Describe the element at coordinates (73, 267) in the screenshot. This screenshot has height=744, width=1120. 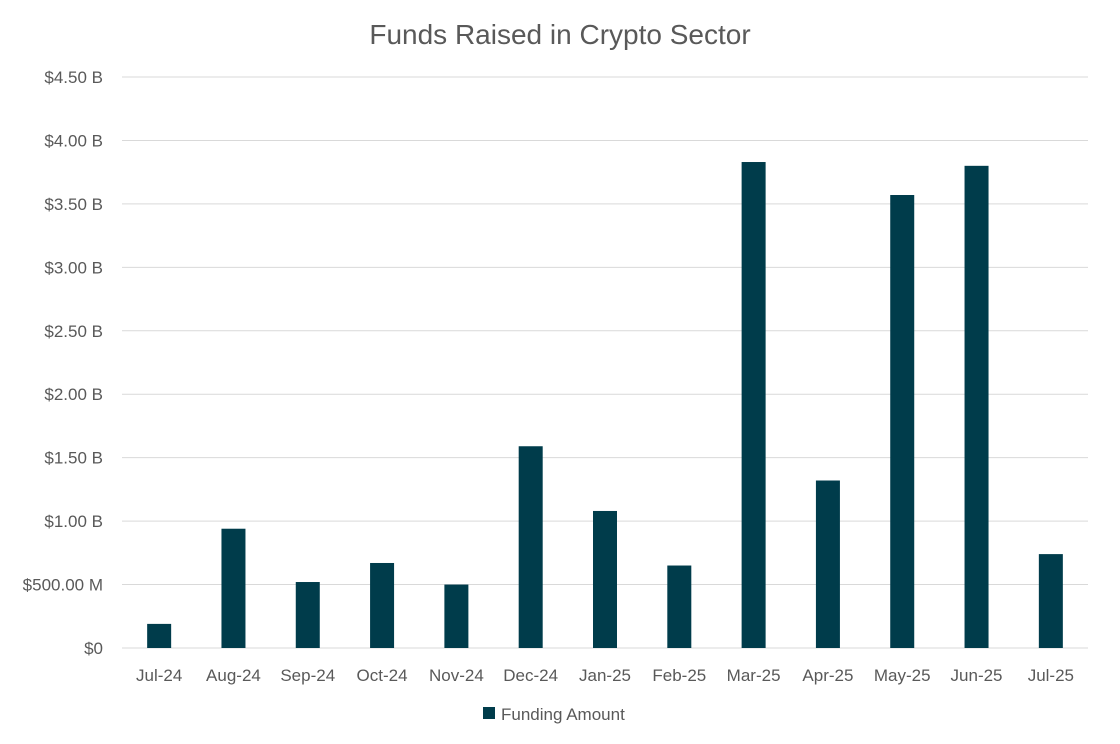
I see `y-tick-label: $3.00 B` at that location.